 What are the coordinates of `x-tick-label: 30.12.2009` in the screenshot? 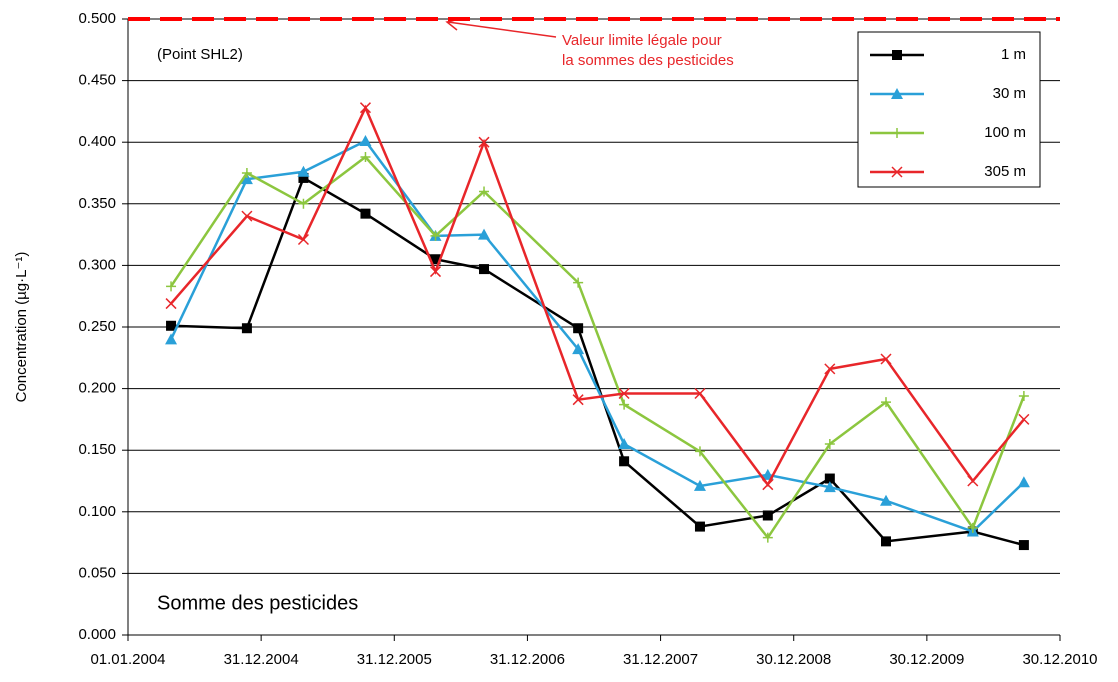 It's located at (926, 659).